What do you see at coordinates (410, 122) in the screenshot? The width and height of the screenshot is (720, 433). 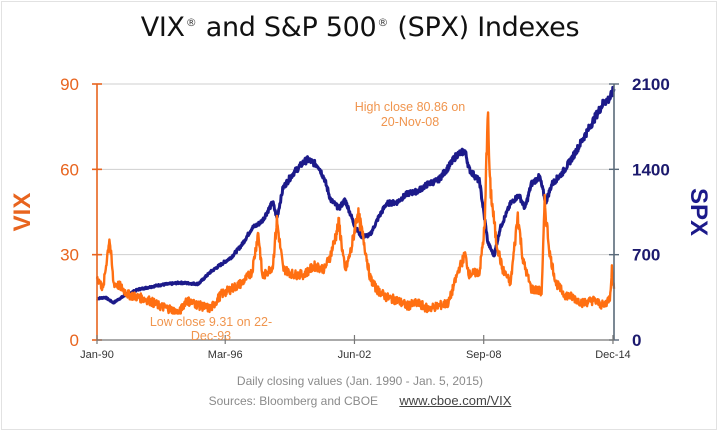 I see `high-close-annotation-date: 20-Nov-08` at bounding box center [410, 122].